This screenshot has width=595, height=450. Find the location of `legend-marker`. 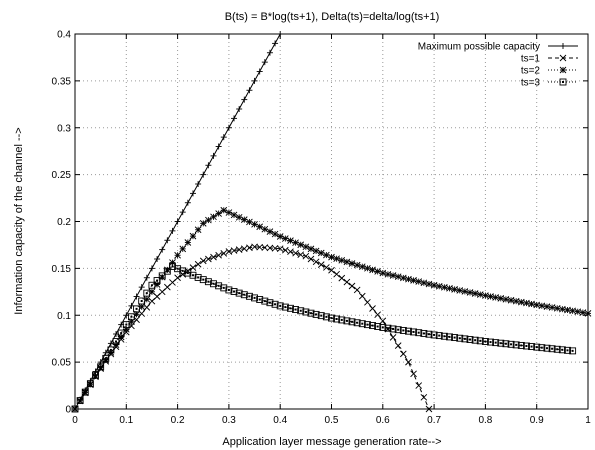

legend-marker is located at coordinates (563, 58).